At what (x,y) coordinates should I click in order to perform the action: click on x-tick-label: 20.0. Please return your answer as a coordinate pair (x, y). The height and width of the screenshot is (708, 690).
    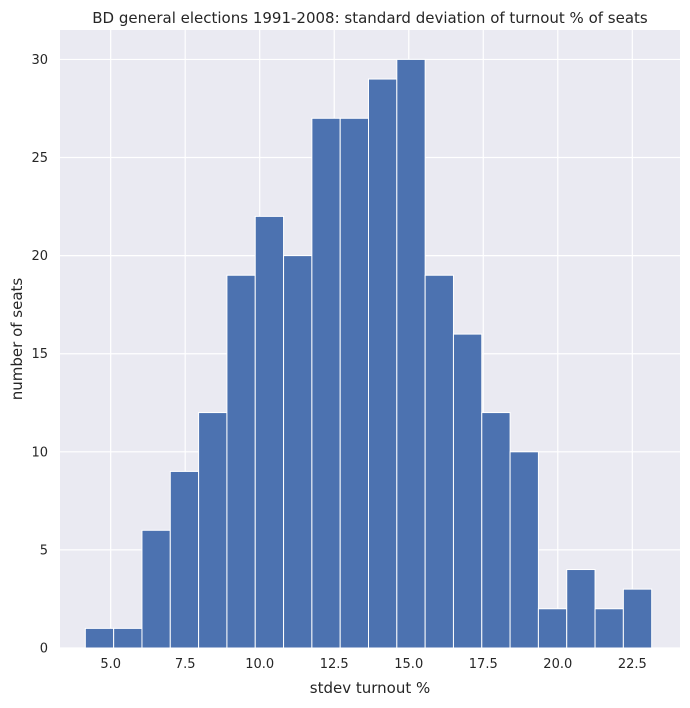
    Looking at the image, I should click on (557, 664).